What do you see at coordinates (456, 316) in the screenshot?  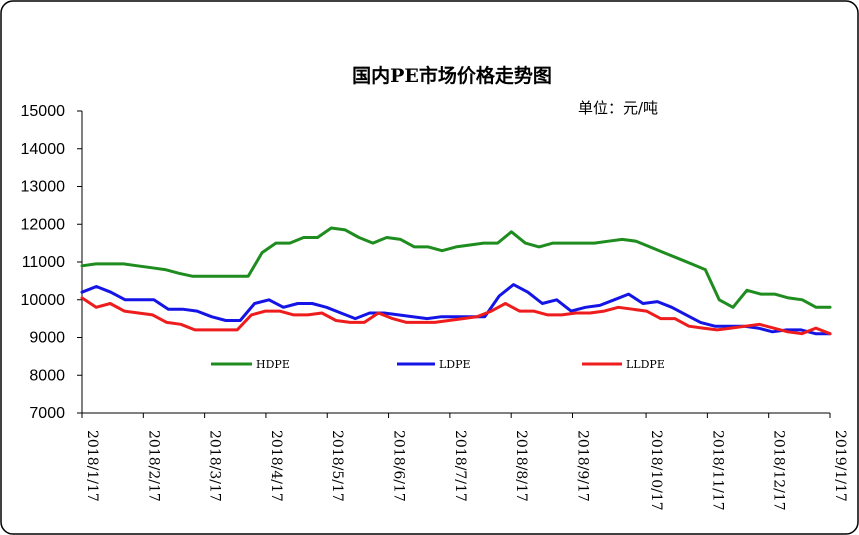 I see `series-line-lldpe` at bounding box center [456, 316].